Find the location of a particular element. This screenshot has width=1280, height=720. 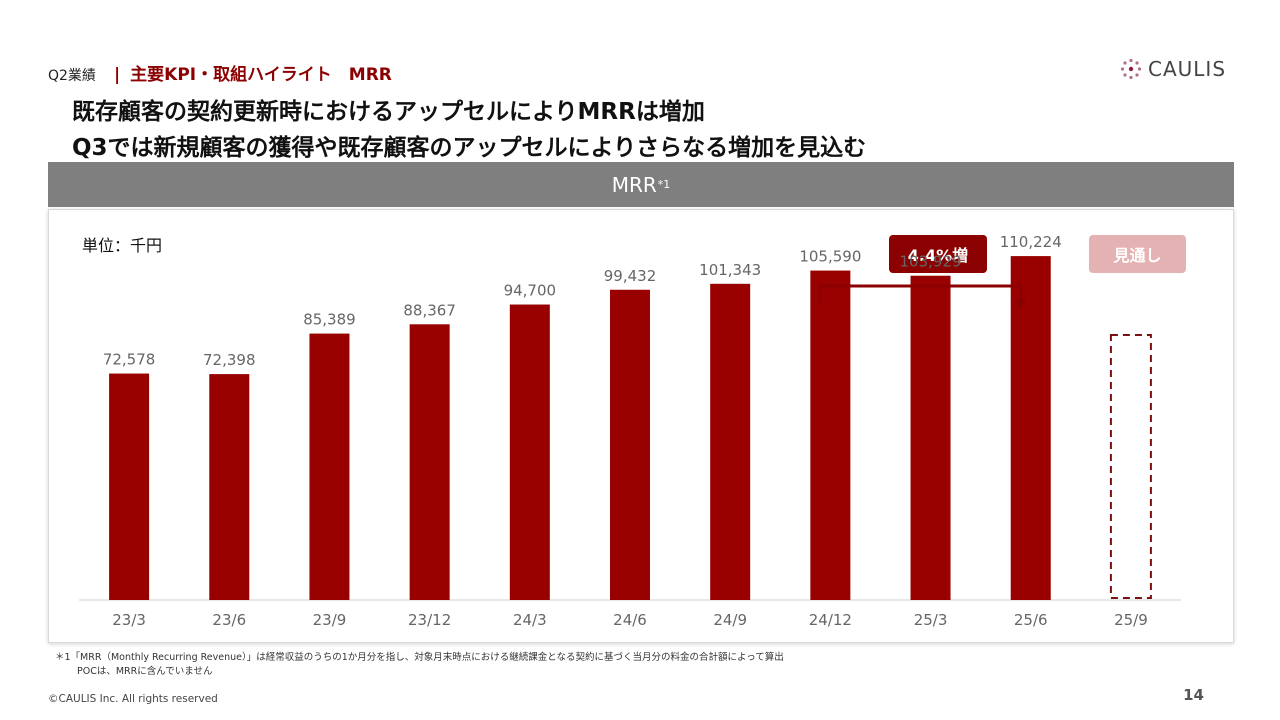

bar-23/3 is located at coordinates (129, 486).